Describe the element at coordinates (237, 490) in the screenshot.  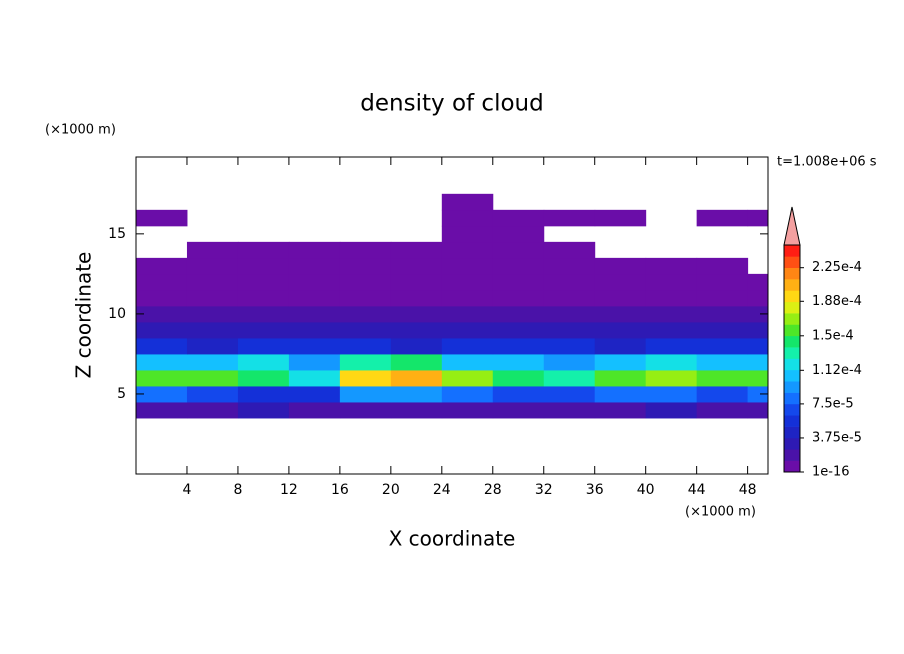
I see `x-tick-label: 8` at that location.